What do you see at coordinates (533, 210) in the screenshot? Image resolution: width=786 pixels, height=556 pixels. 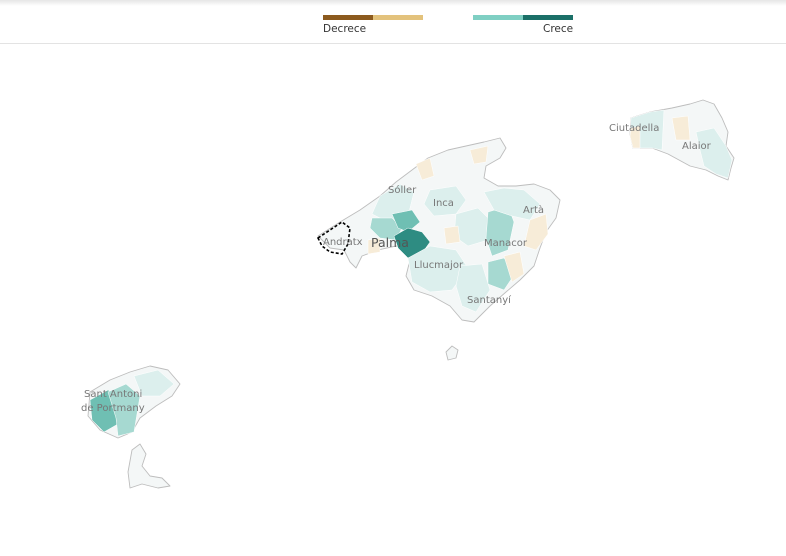 I see `label-arta: Artà` at bounding box center [533, 210].